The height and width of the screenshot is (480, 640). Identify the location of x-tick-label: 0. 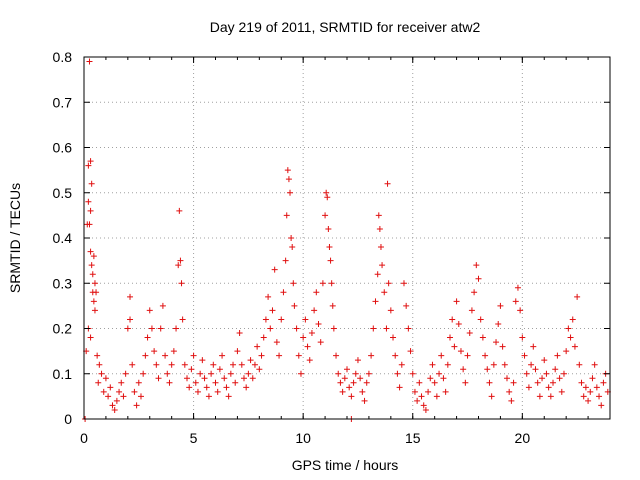
(84, 438).